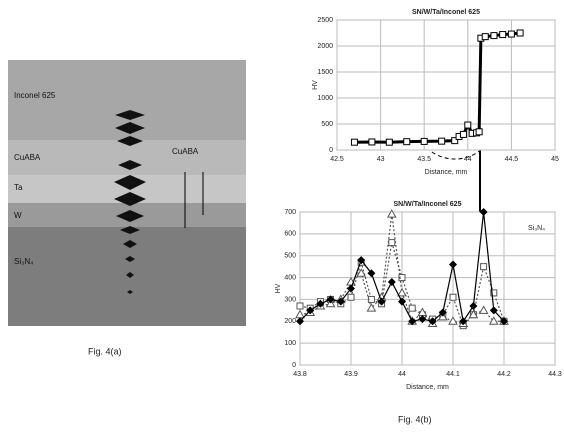  What do you see at coordinates (415, 419) in the screenshot?
I see `caption: Fig. 4(b)` at bounding box center [415, 419].